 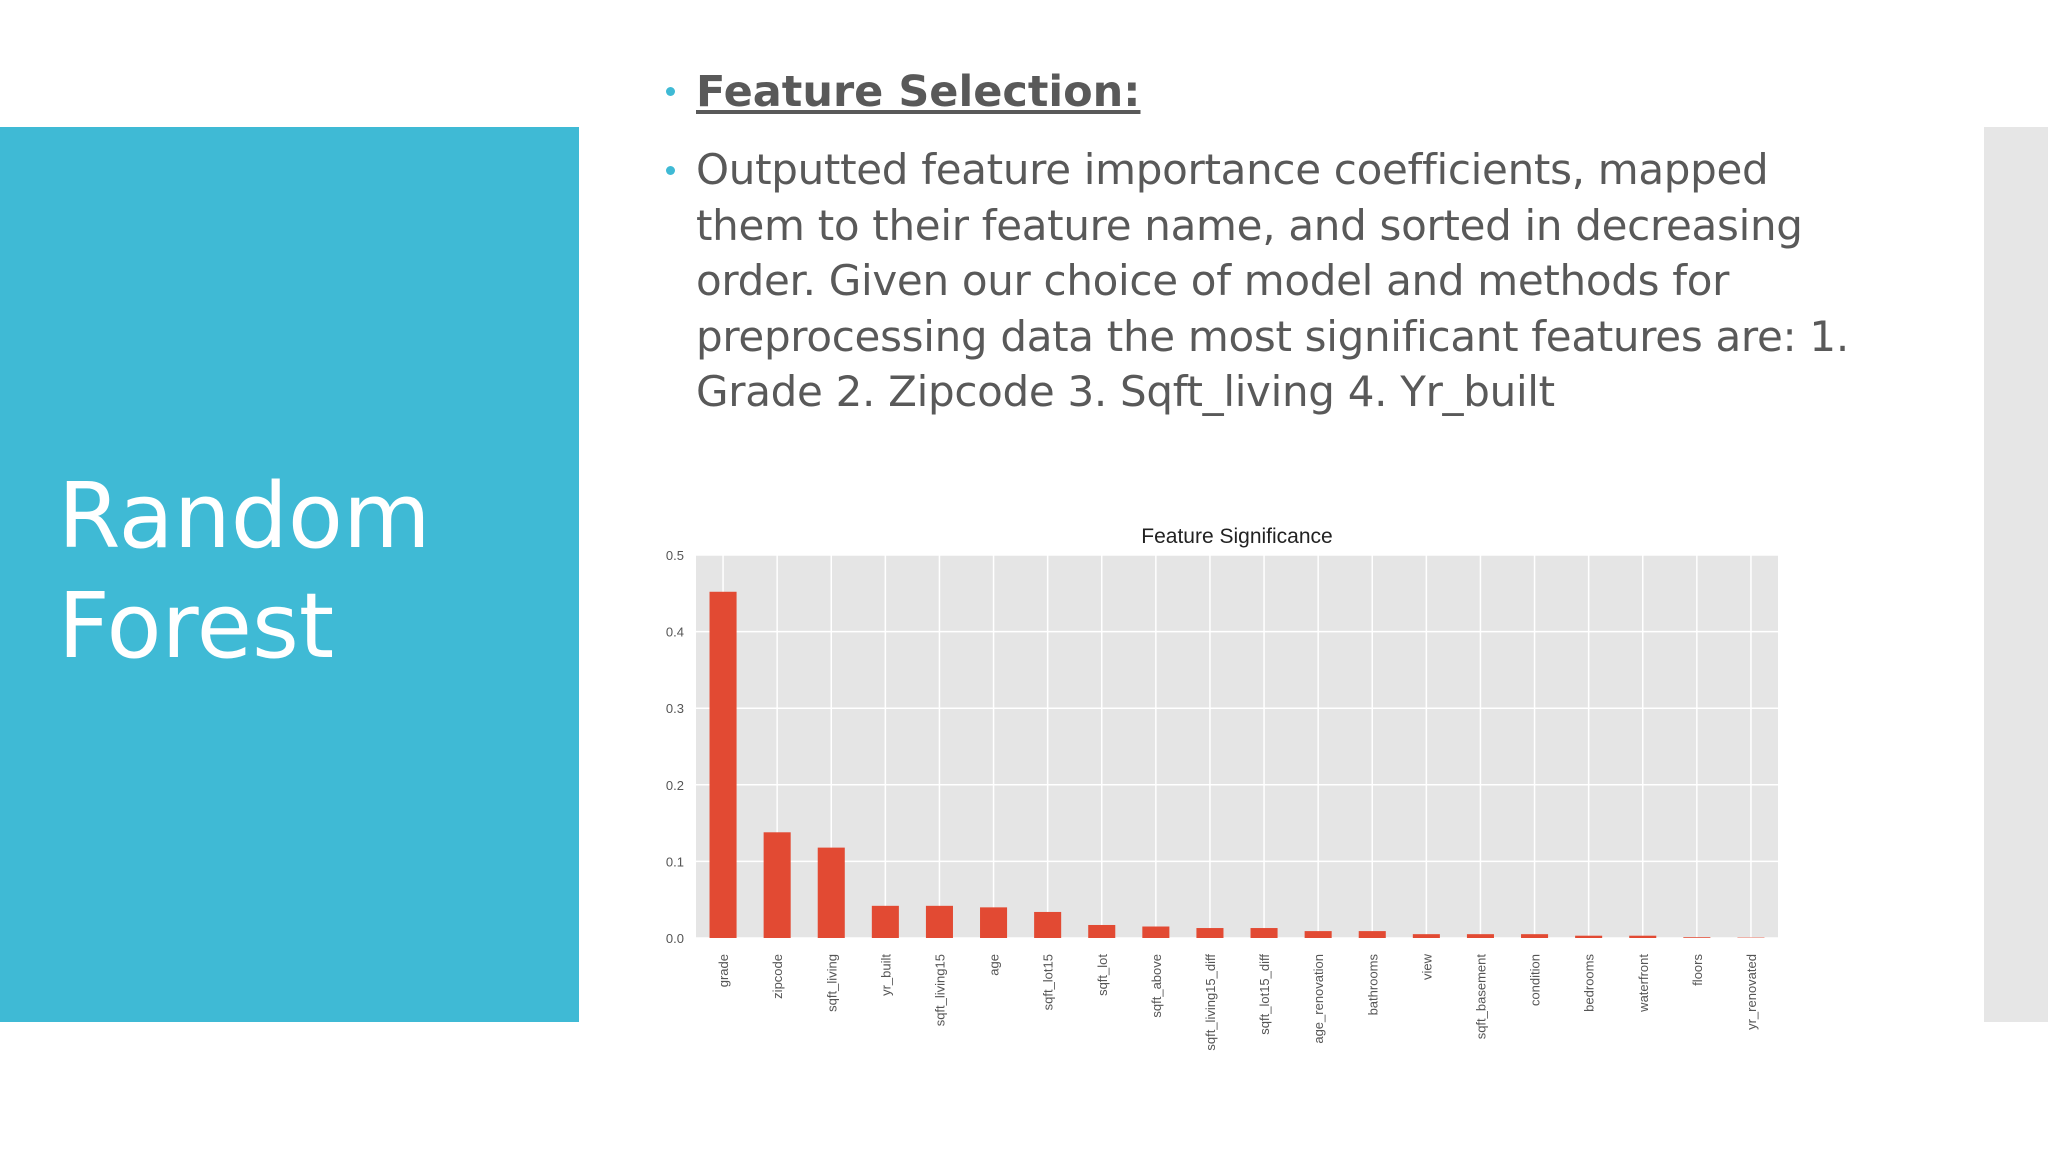 I want to click on y-tick-label: 0.4, so click(x=675, y=632).